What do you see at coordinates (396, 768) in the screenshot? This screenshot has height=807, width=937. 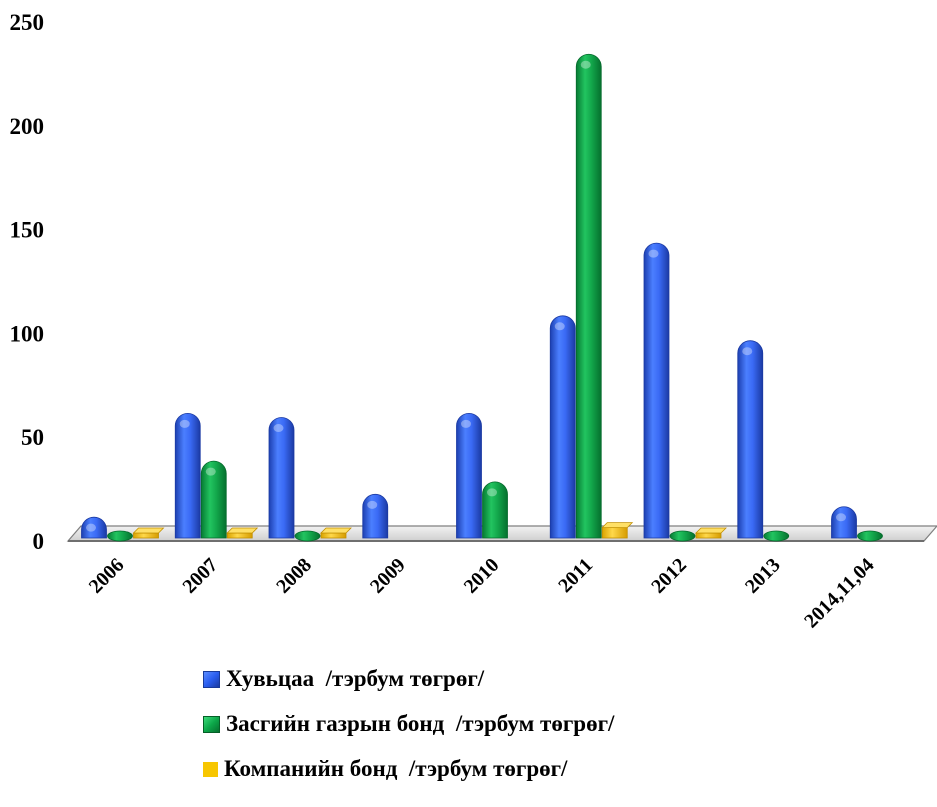 I see `legend-label-corporate-bond: Компанийн бонд /тэрбум төгрөг/` at bounding box center [396, 768].